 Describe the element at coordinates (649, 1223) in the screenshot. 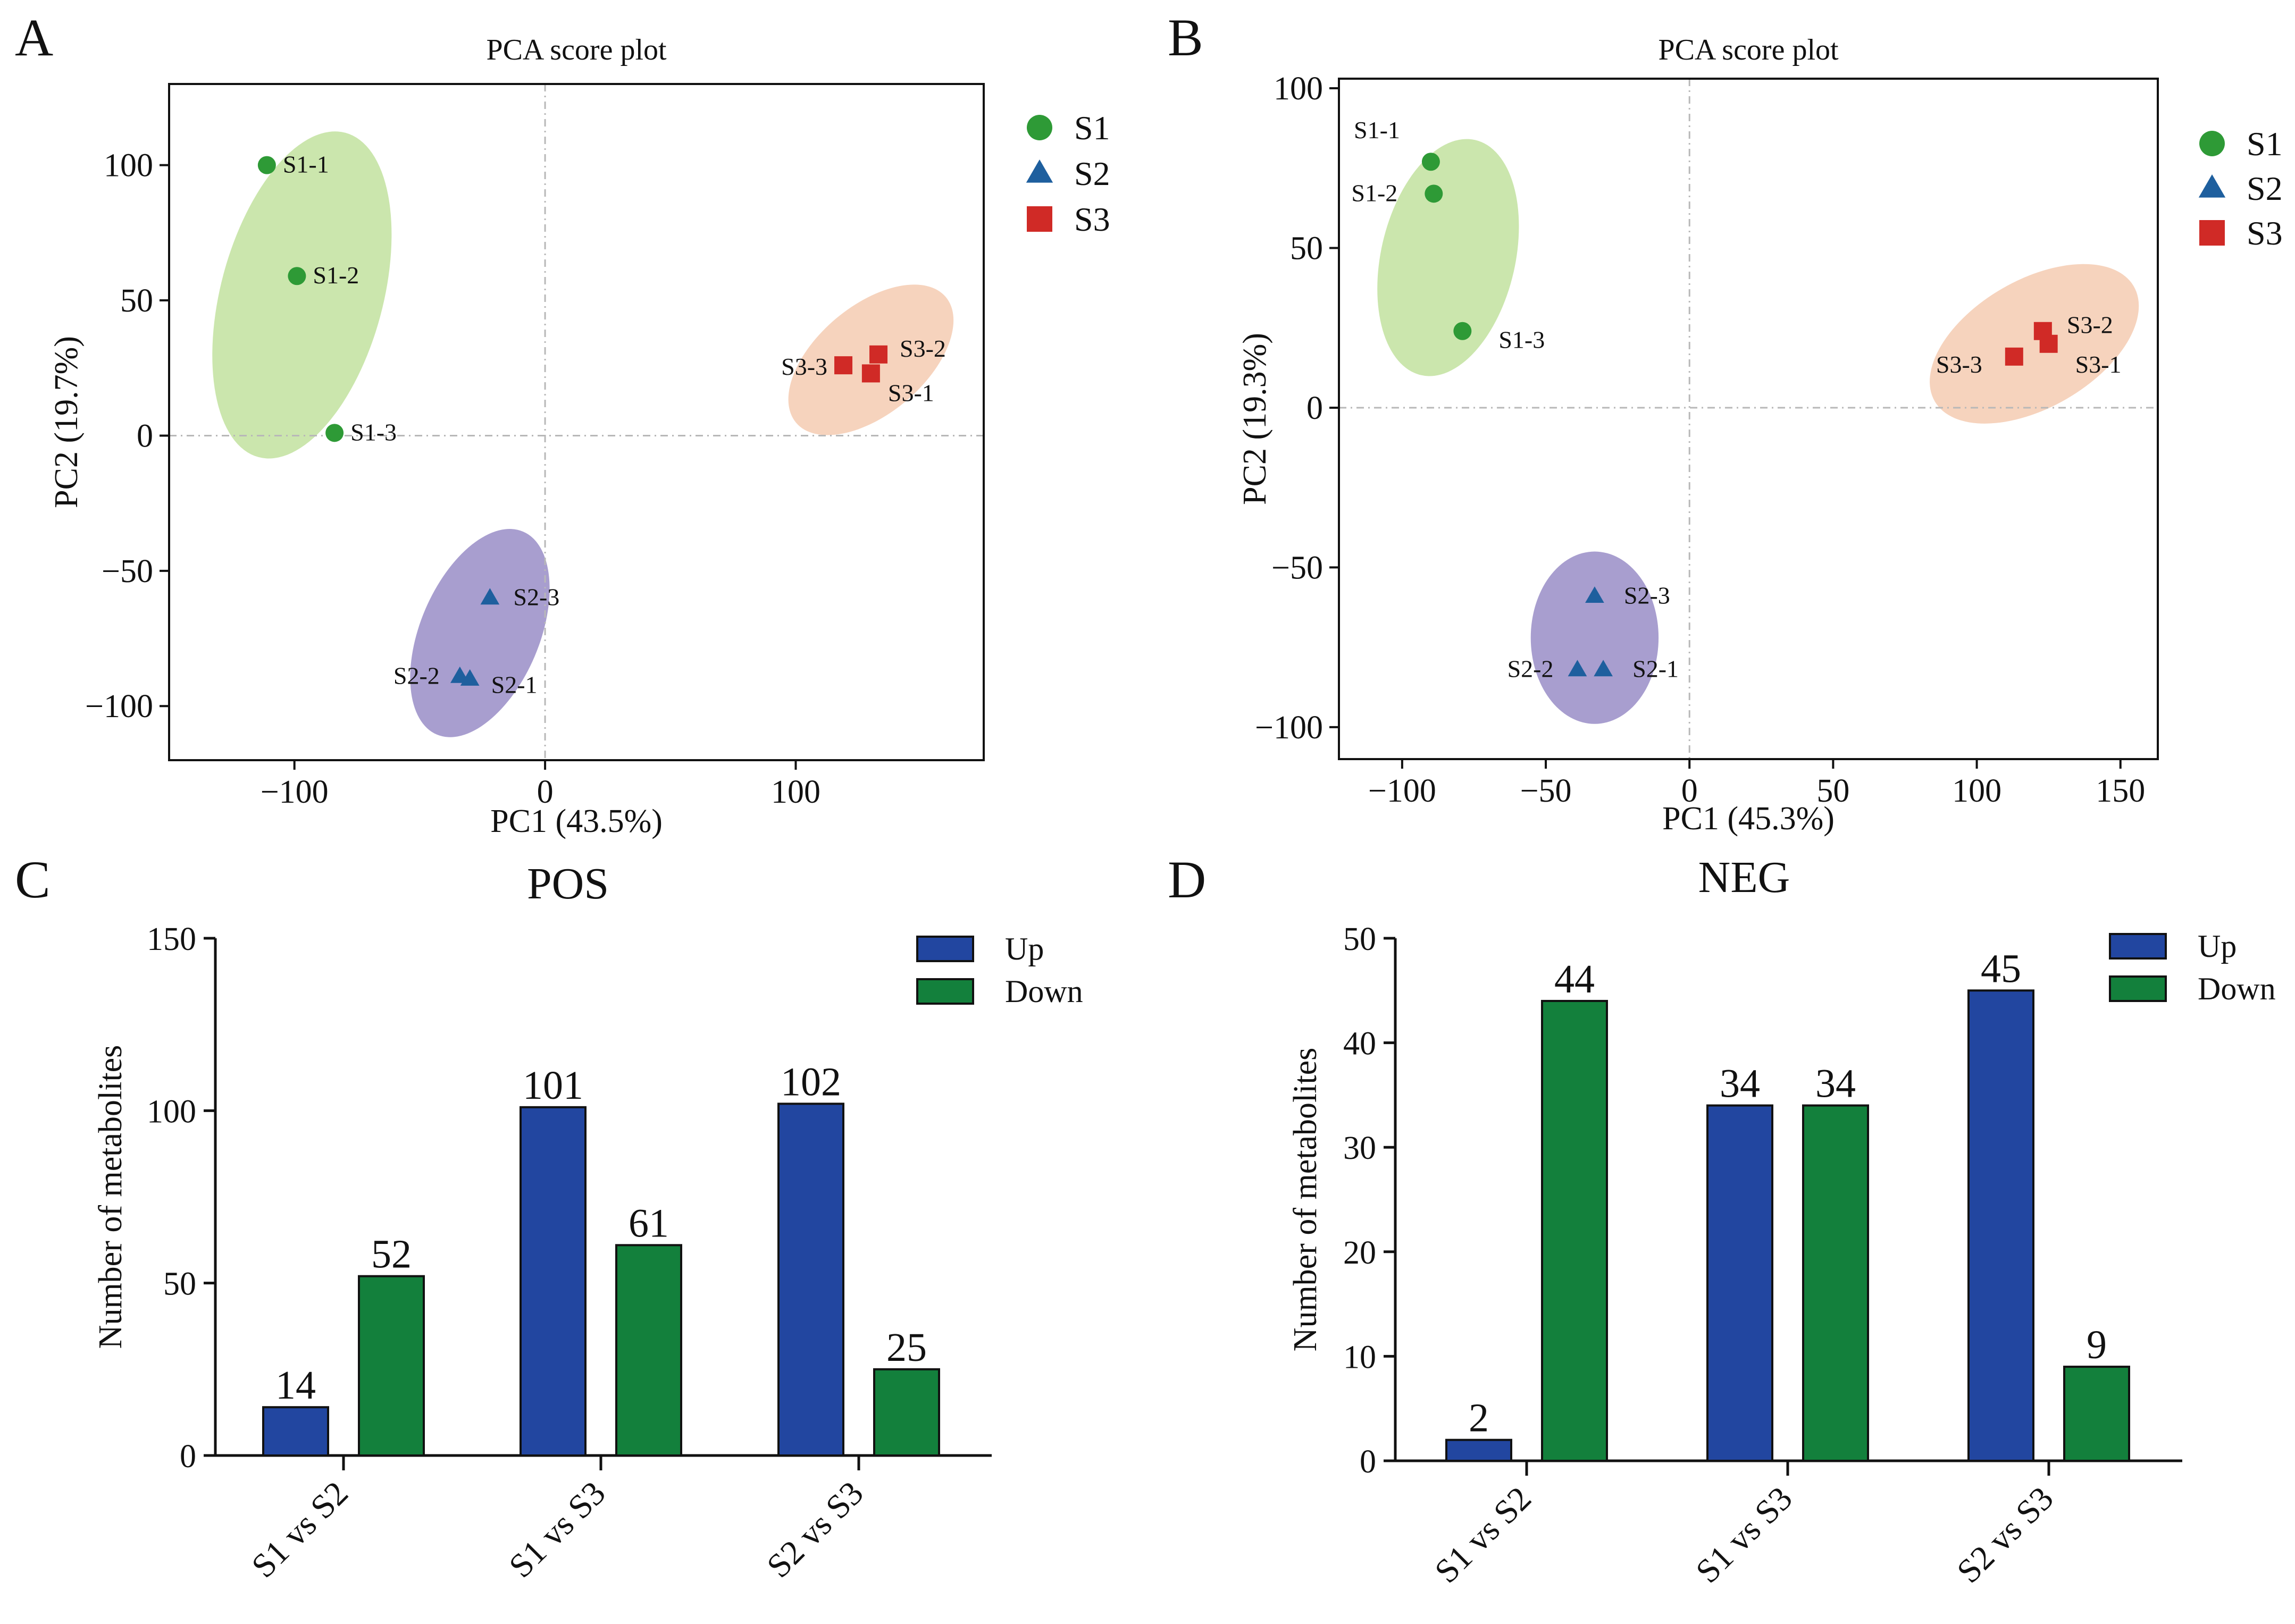

I see `bar-value-label: 61` at that location.